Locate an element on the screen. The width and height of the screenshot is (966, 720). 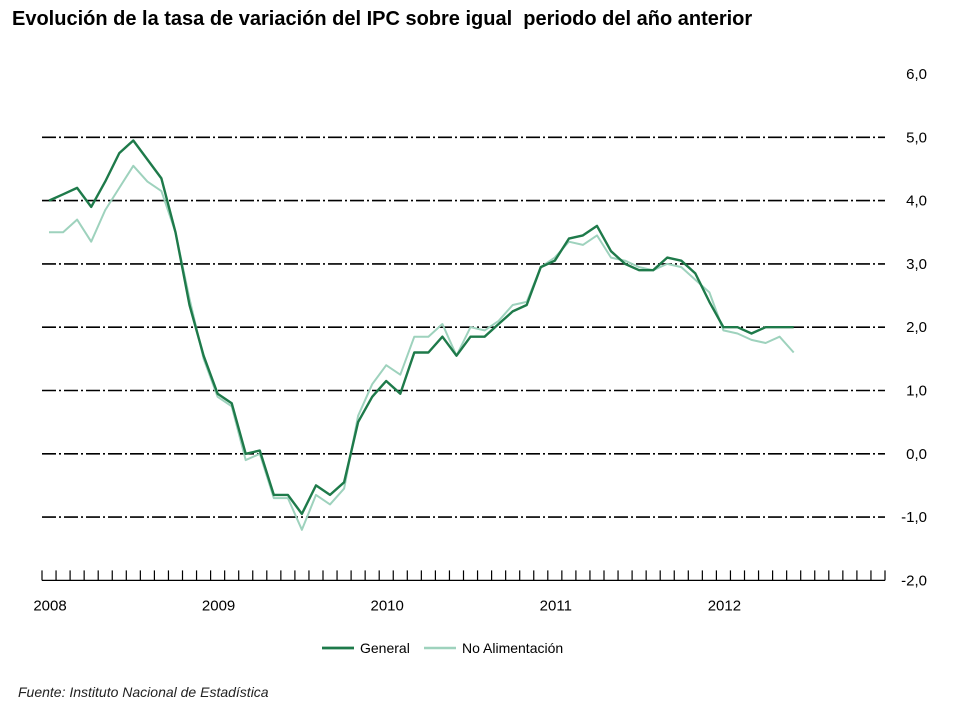
y-tick-label: 2,0 is located at coordinates (916, 327).